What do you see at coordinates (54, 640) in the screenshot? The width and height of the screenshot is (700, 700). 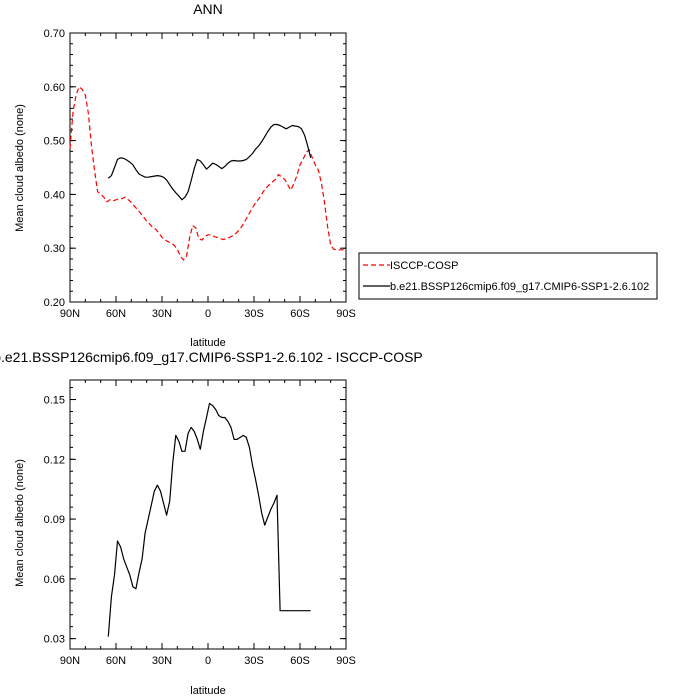 I see `bottom-panel-y-tick-label: 0.03` at bounding box center [54, 640].